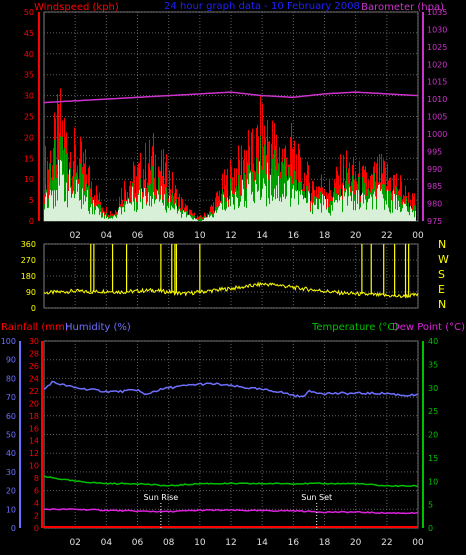  What do you see at coordinates (231, 389) in the screenshot?
I see `humidity-line` at bounding box center [231, 389].